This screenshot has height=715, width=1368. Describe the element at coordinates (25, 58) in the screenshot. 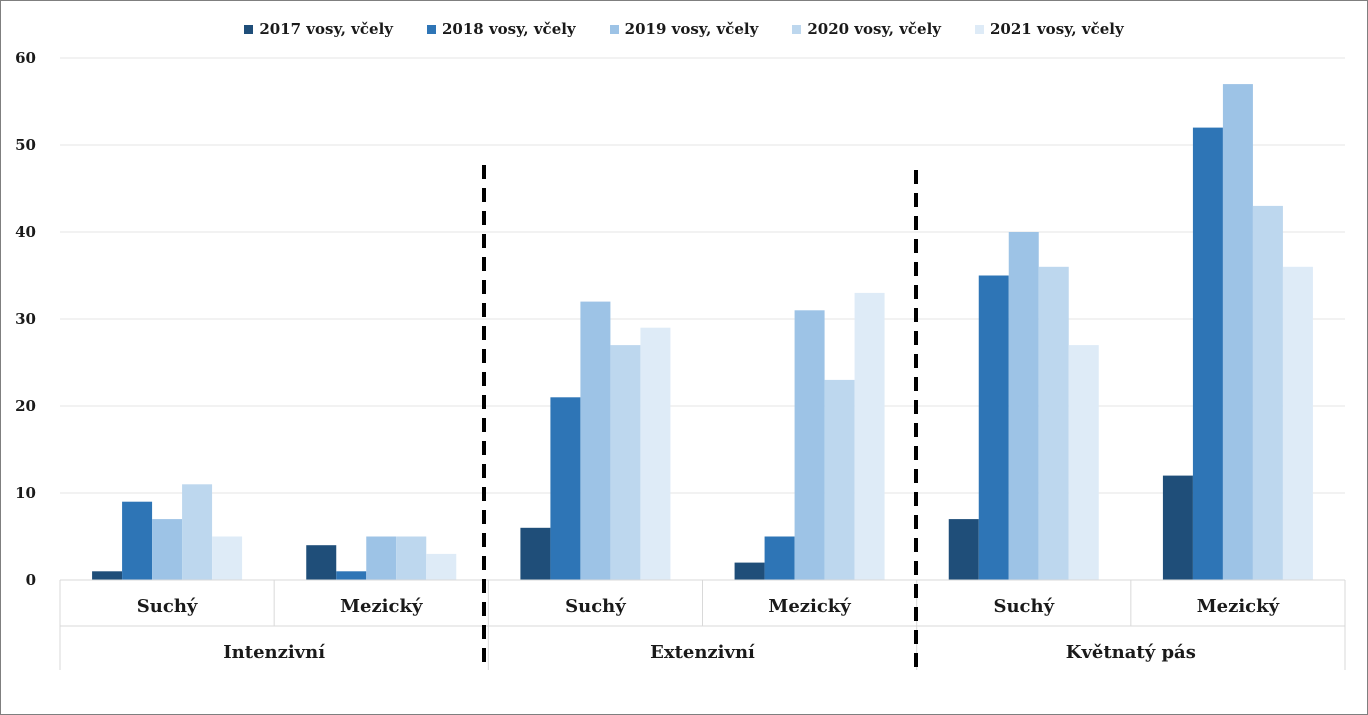

I see `y-tick-label: 60` at that location.